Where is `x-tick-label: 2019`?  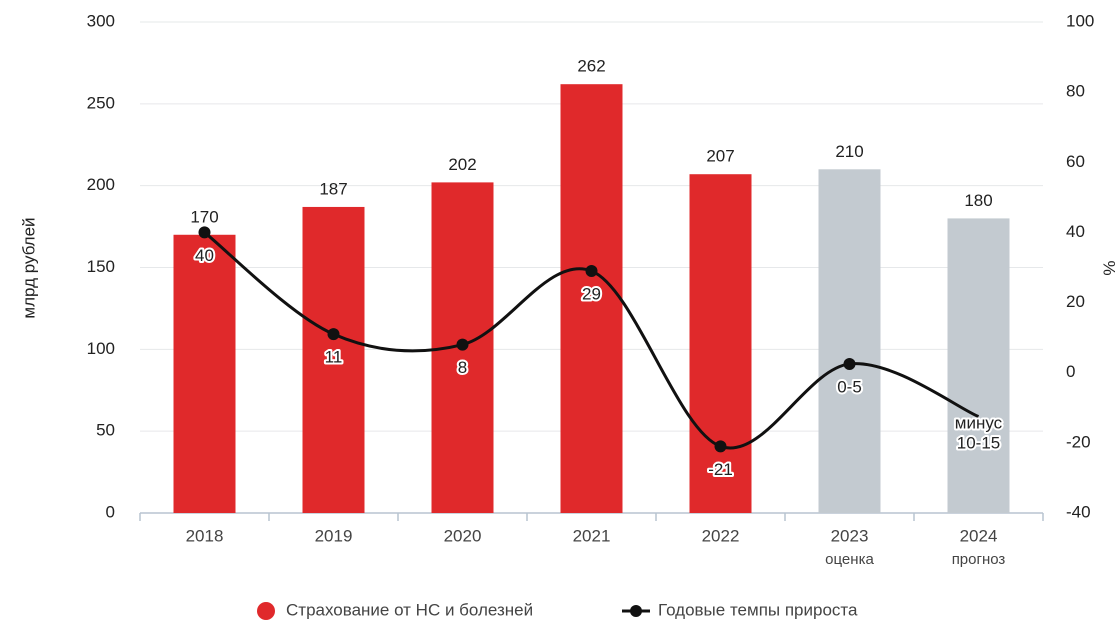 x-tick-label: 2019 is located at coordinates (334, 535).